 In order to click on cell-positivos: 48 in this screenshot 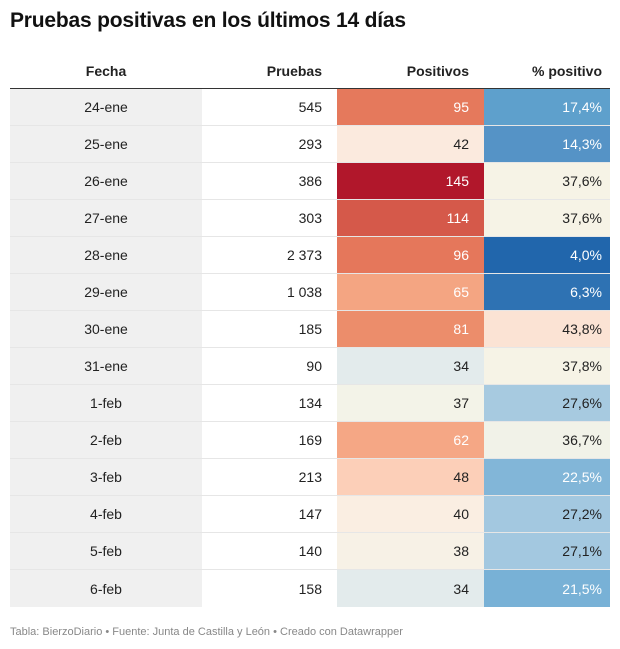, I will do `click(410, 477)`.